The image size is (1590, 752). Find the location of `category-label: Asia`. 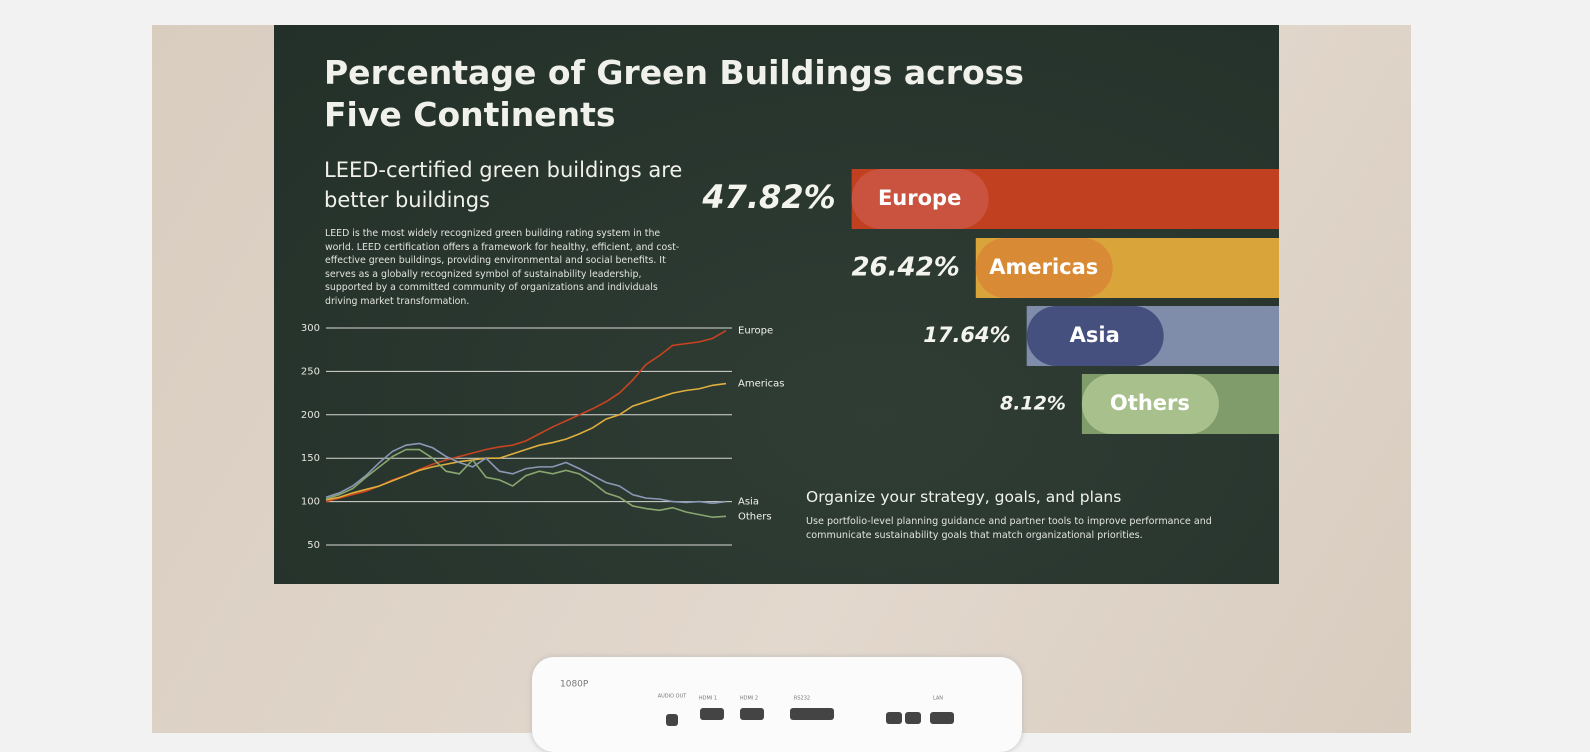

category-label: Asia is located at coordinates (1095, 335).